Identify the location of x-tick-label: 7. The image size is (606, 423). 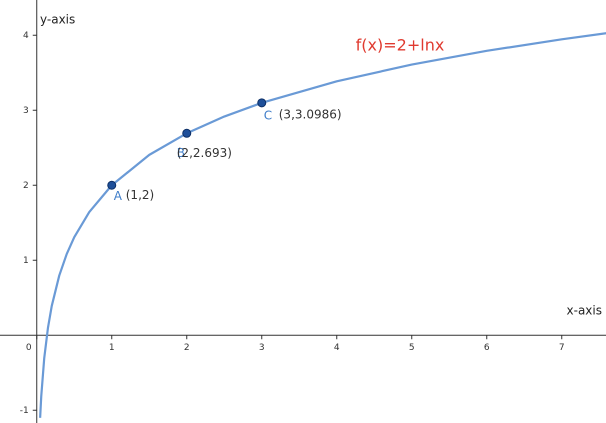
(562, 348).